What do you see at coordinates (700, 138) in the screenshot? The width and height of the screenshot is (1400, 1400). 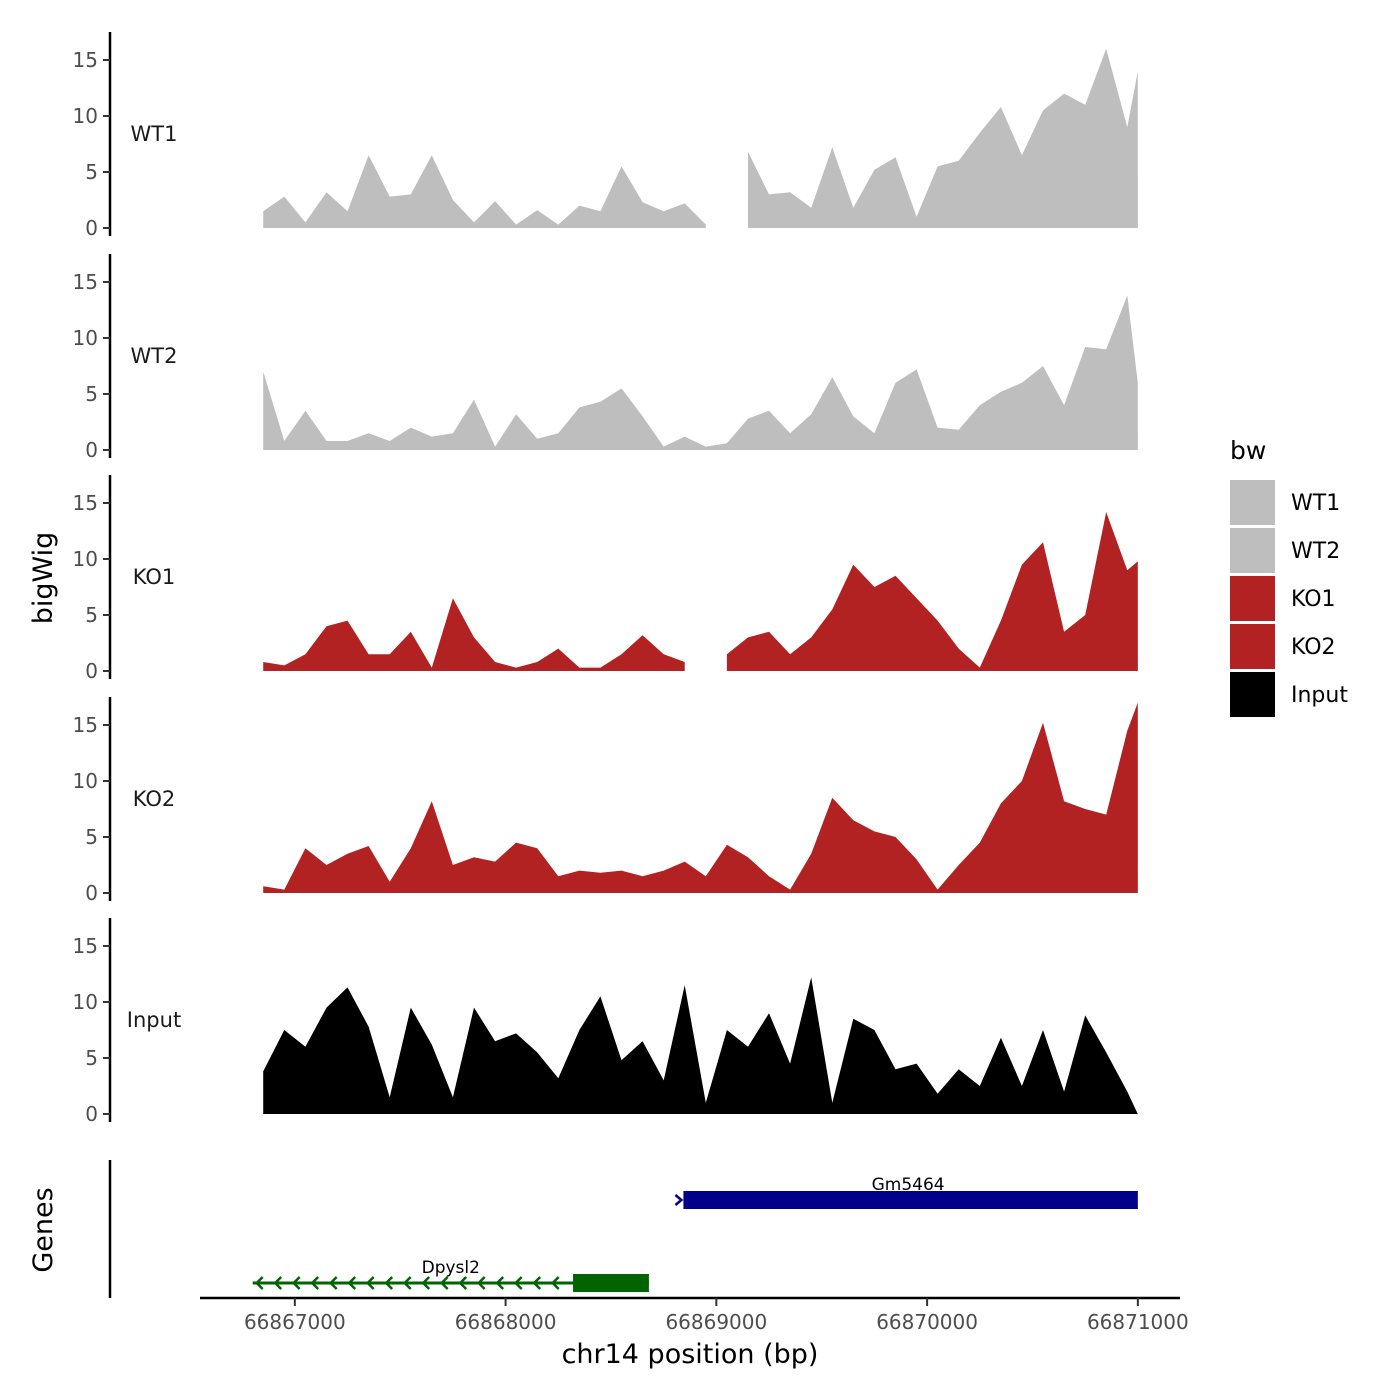 I see `area-wt1` at bounding box center [700, 138].